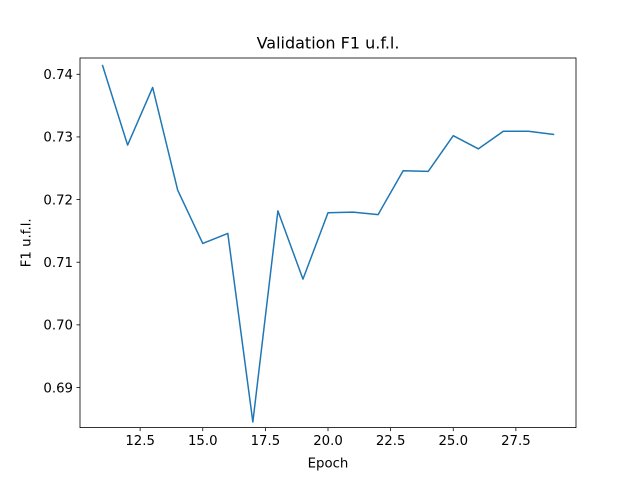 The width and height of the screenshot is (640, 484). What do you see at coordinates (328, 464) in the screenshot?
I see `x-axis-label: Epoch` at bounding box center [328, 464].